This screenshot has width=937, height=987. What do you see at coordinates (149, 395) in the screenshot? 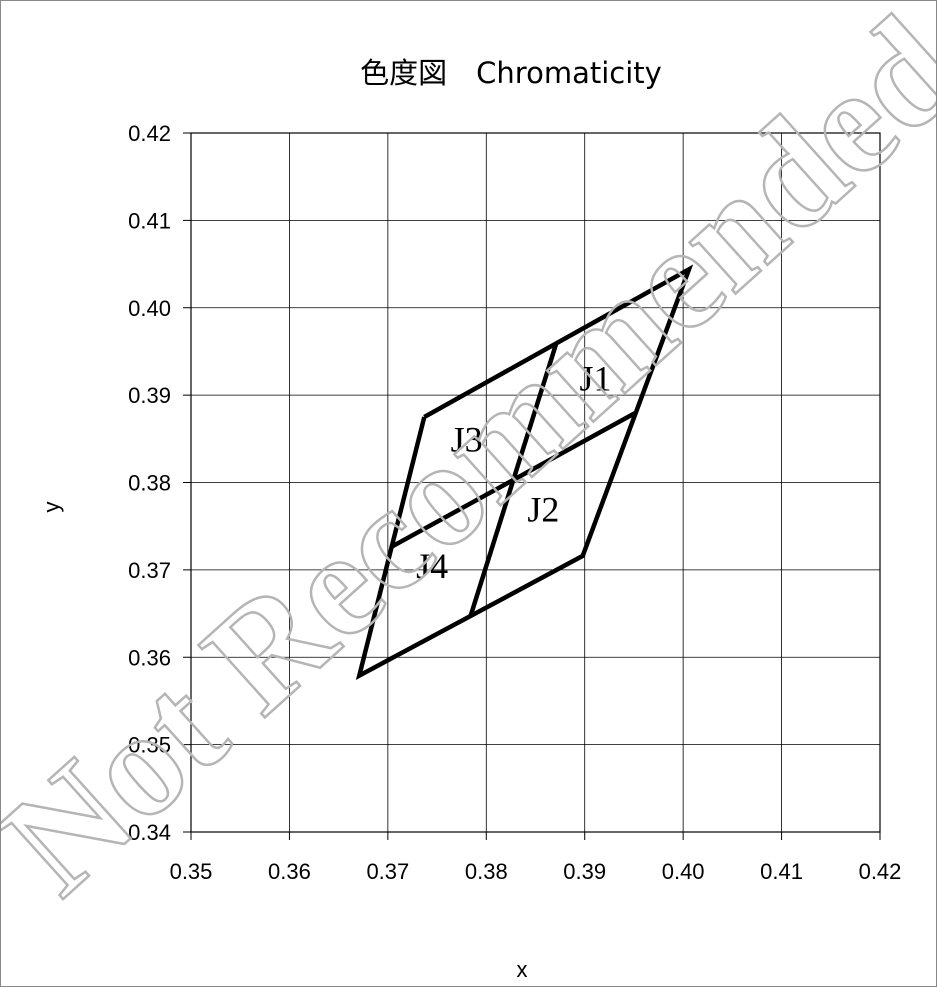
I see `y-tick-label: 0.39` at bounding box center [149, 395].